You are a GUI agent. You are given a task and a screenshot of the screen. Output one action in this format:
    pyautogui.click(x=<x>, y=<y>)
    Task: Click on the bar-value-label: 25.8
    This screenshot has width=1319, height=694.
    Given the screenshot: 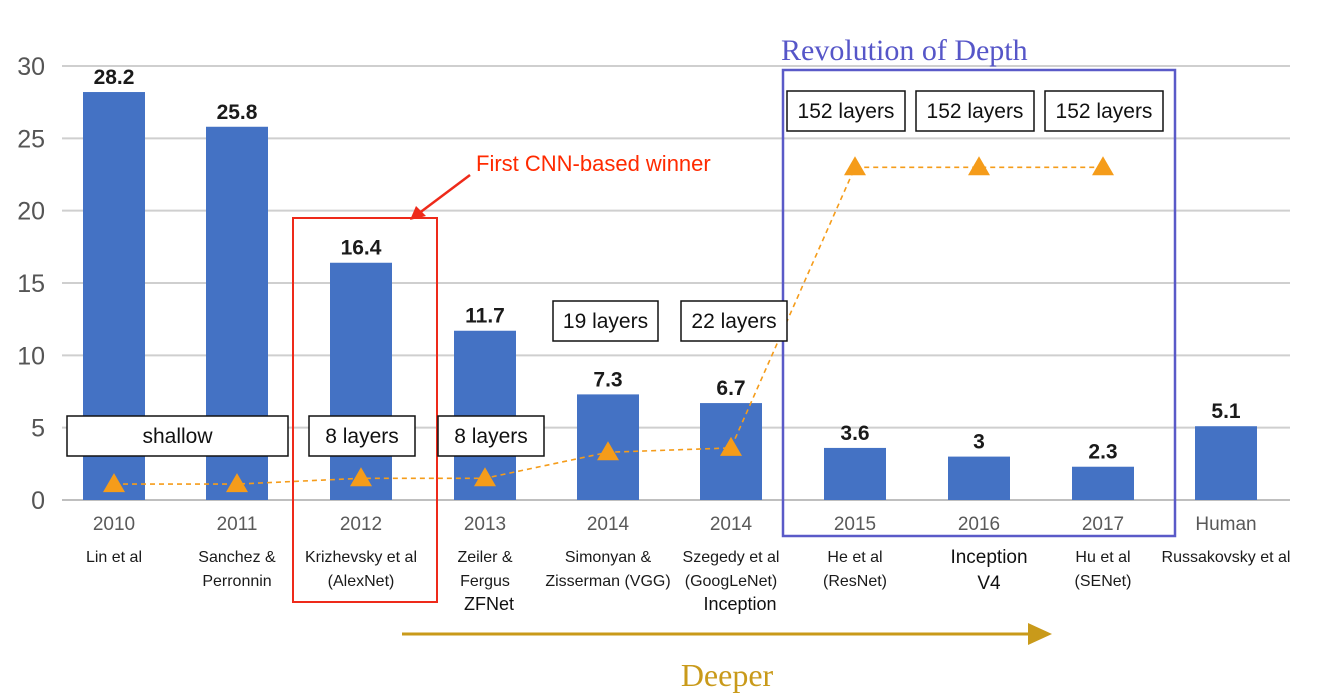 What is the action you would take?
    pyautogui.click(x=237, y=112)
    